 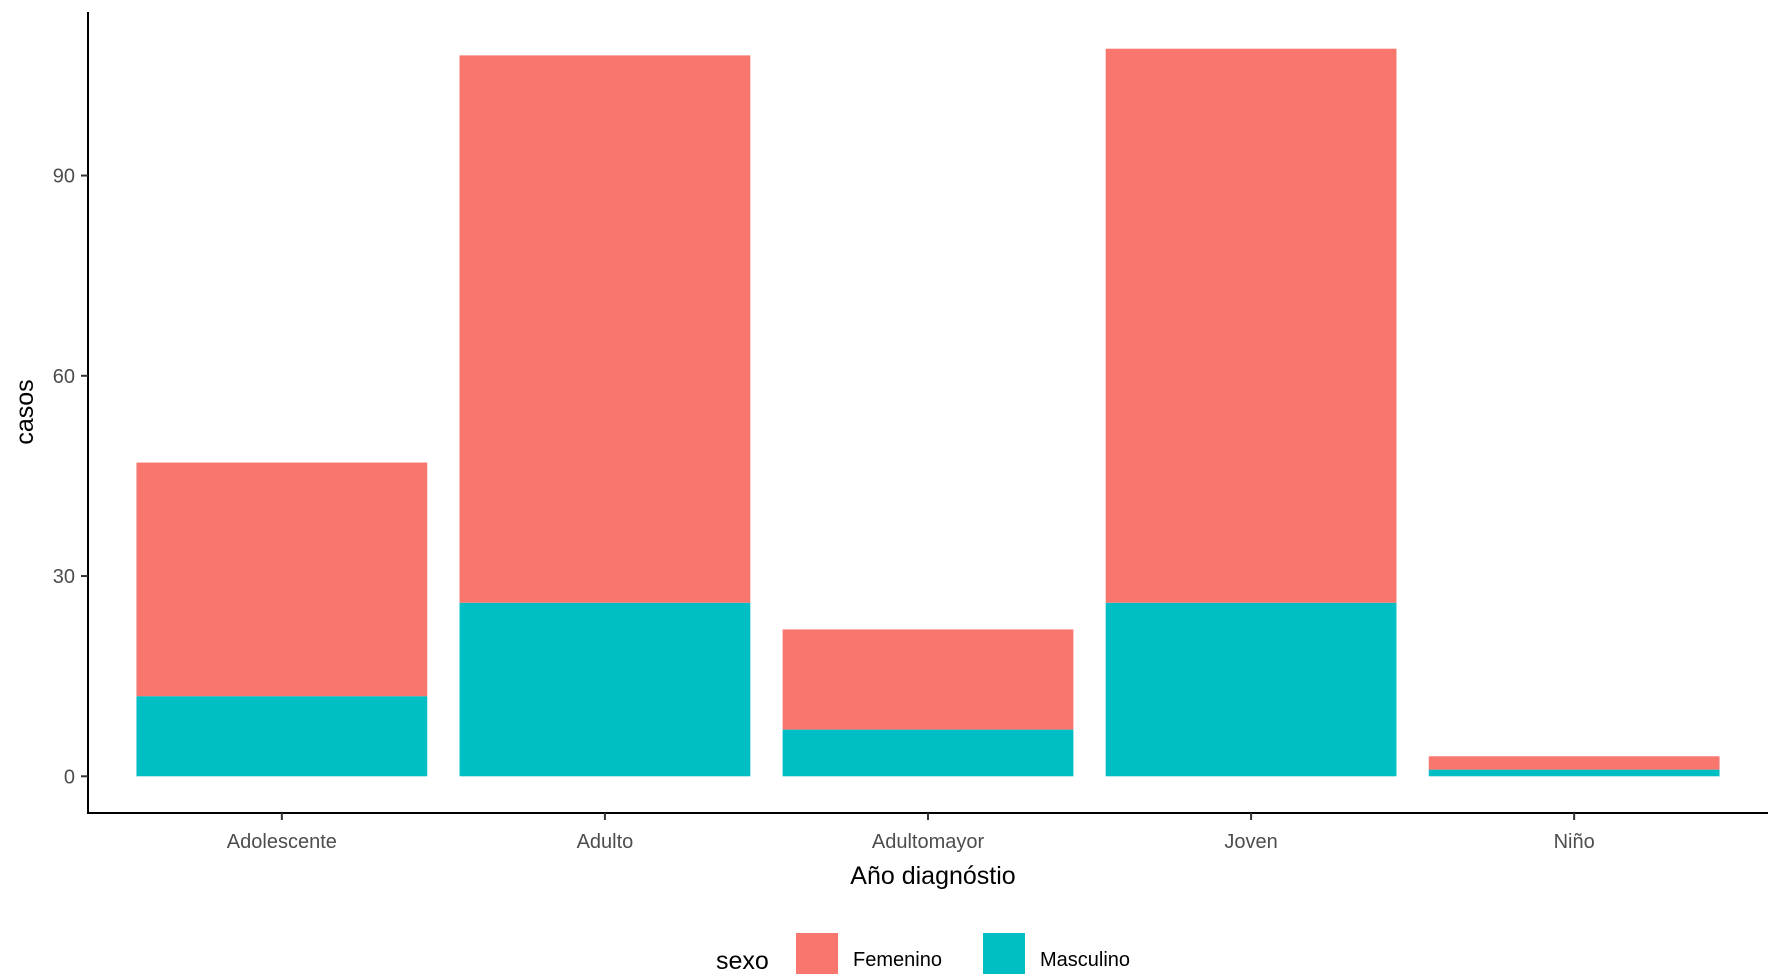 I want to click on x-axis-title: Año diagnóstio, so click(x=932, y=876).